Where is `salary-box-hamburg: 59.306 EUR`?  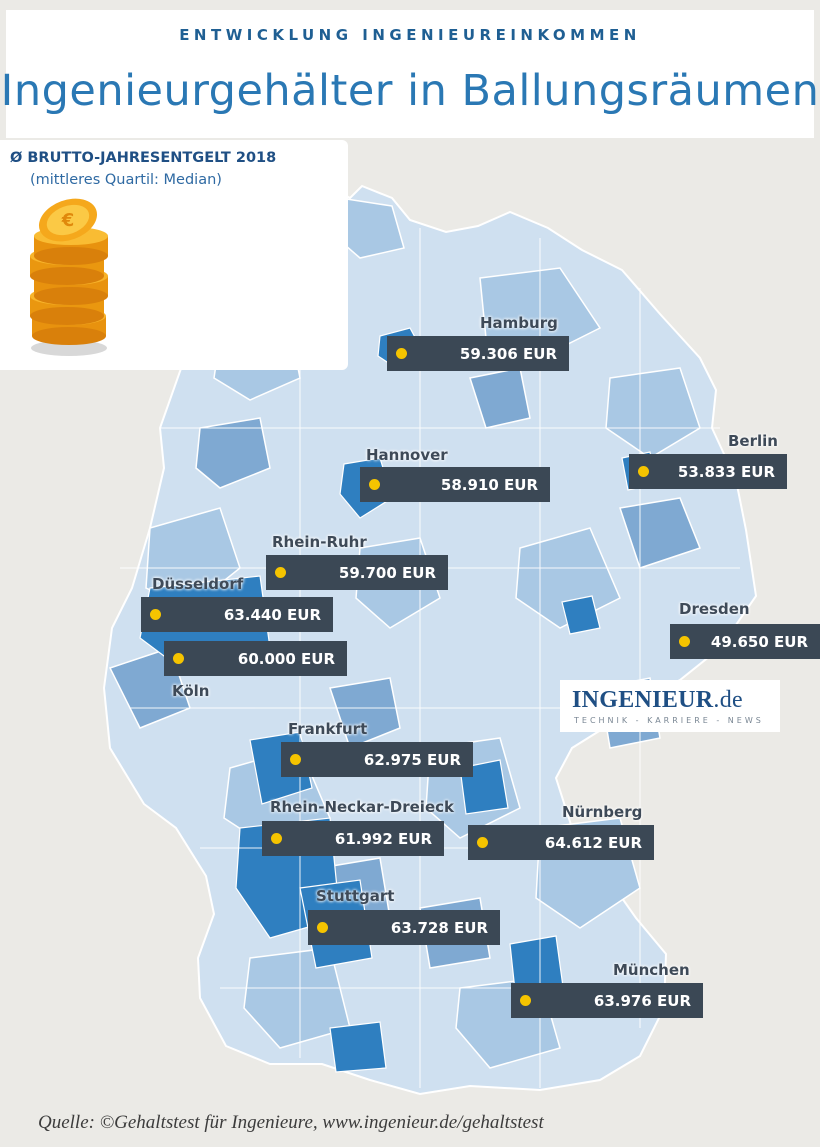
salary-box-hamburg: 59.306 EUR is located at coordinates (478, 353).